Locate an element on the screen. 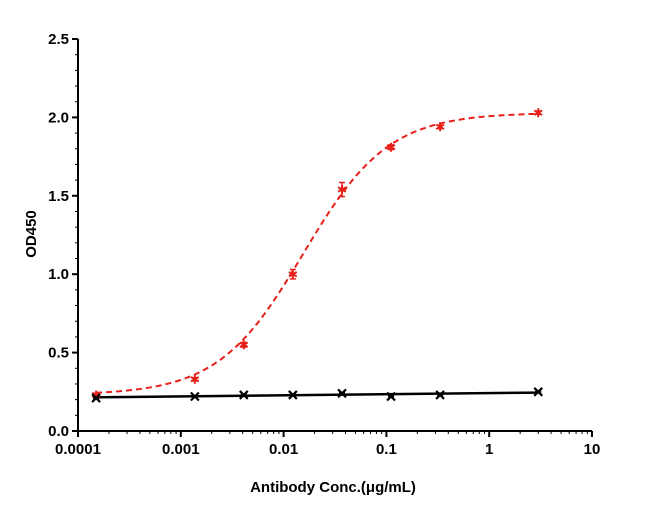 The width and height of the screenshot is (650, 517). y-tick-label: 0.5 is located at coordinates (58, 353).